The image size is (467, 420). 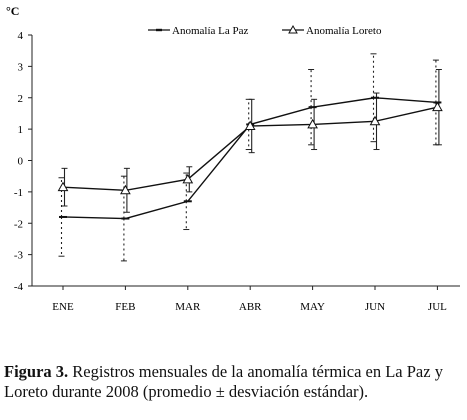 I want to click on y-tick-label: 0, so click(x=21, y=162).